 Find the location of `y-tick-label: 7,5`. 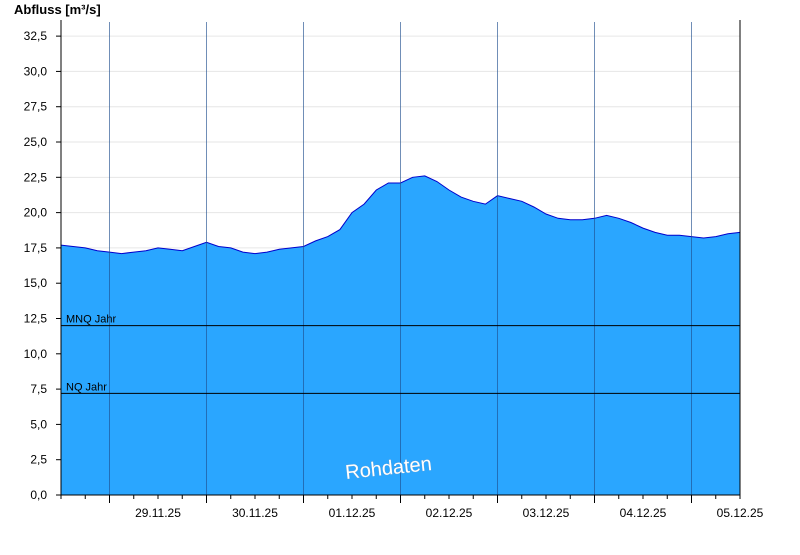

y-tick-label: 7,5 is located at coordinates (38, 389).